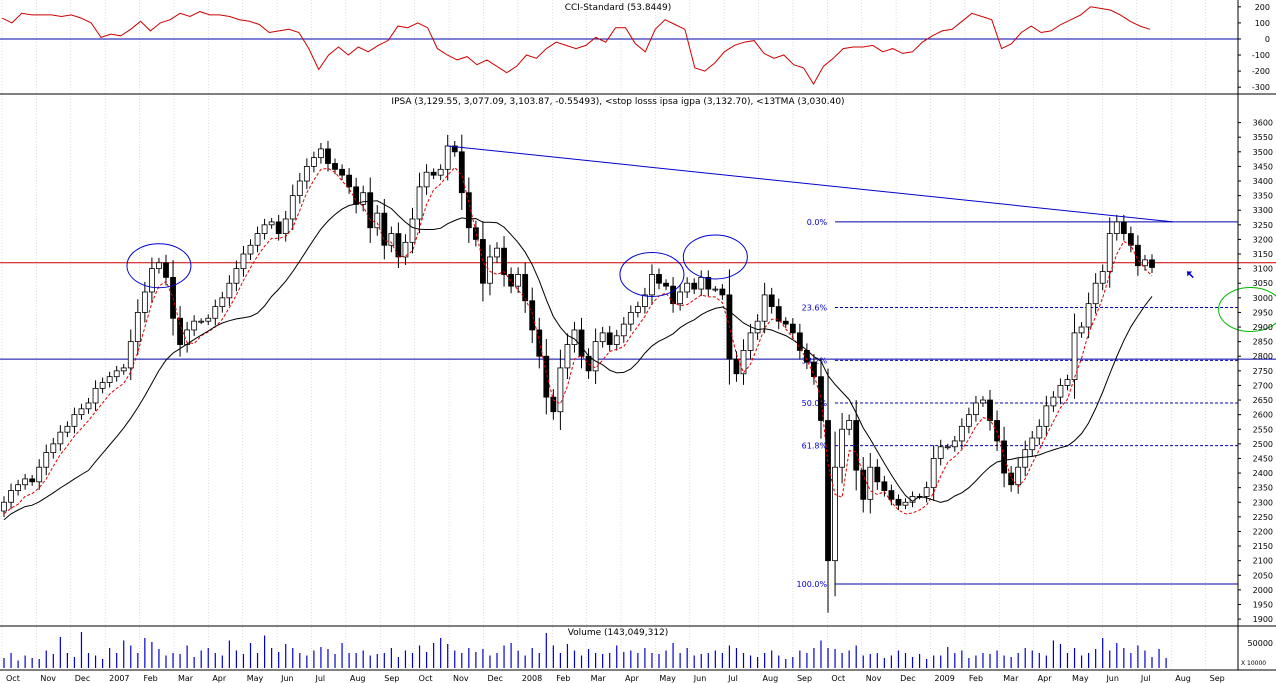 Image resolution: width=1276 pixels, height=683 pixels. I want to click on price-tick-label: 2550, so click(1263, 429).